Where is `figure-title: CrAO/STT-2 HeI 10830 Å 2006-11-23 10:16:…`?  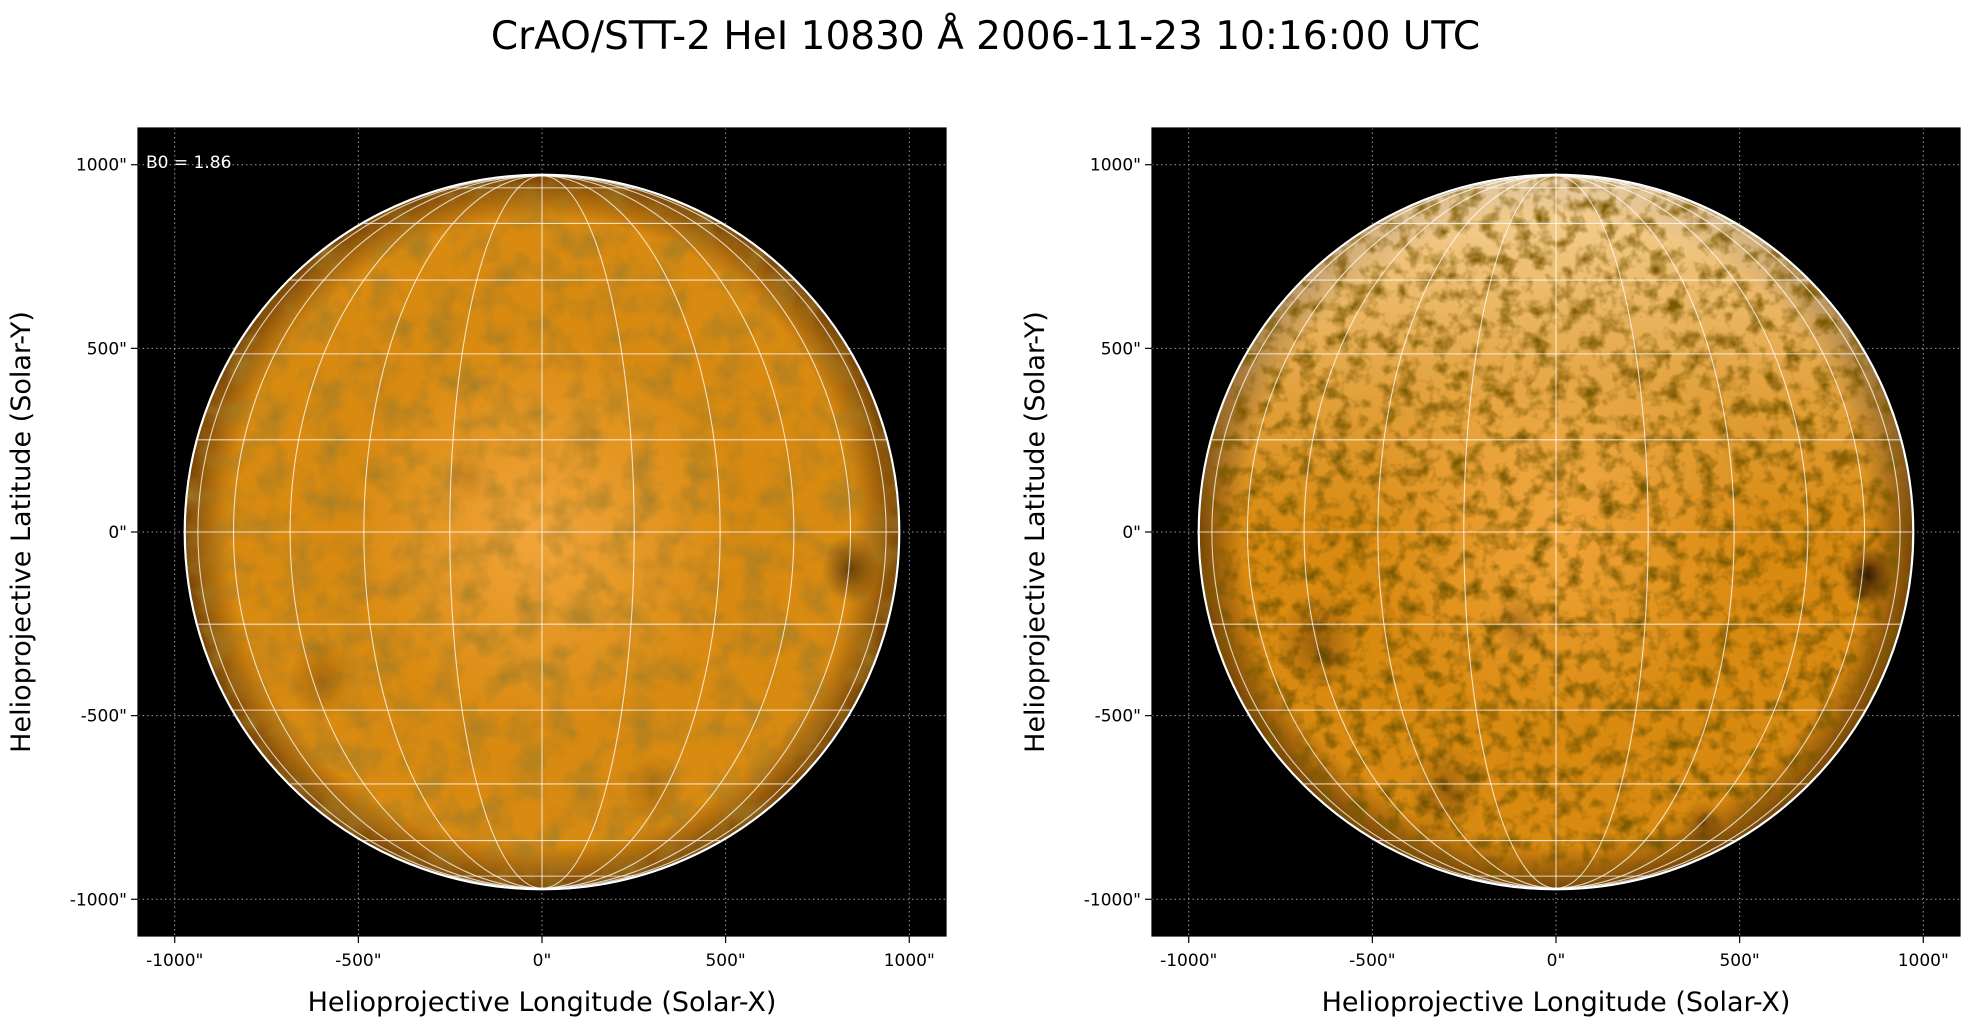
figure-title: CrAO/STT-2 HeI 10830 Å 2006-11-23 10:16:… is located at coordinates (985, 36).